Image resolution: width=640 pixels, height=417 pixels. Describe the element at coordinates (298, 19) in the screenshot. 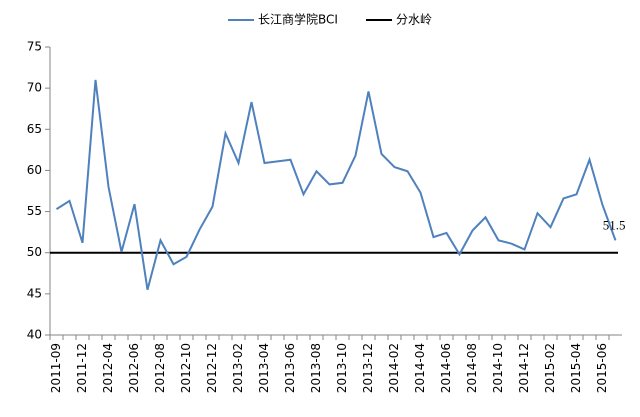

I see `legend-label: 长江商学院BCI` at that location.